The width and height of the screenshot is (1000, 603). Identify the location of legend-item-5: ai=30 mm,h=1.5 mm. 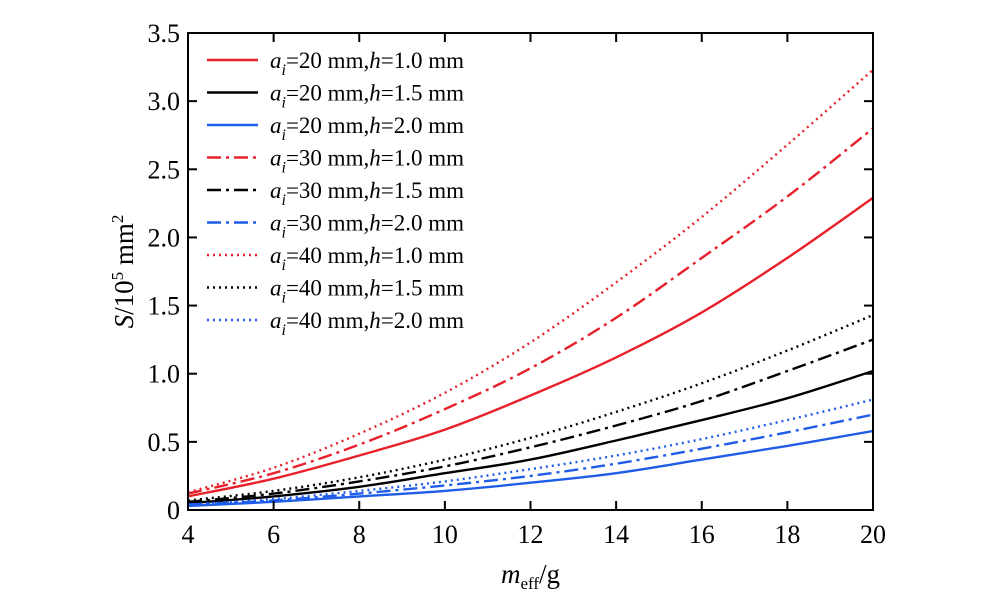
(335, 193).